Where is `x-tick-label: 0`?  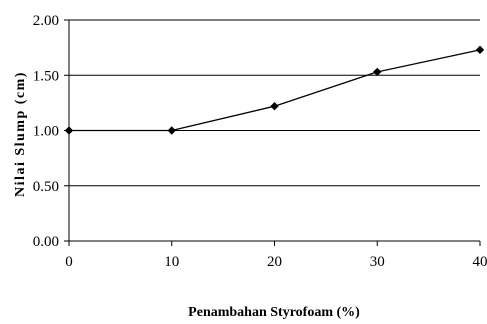
x-tick-label: 0 is located at coordinates (69, 262).